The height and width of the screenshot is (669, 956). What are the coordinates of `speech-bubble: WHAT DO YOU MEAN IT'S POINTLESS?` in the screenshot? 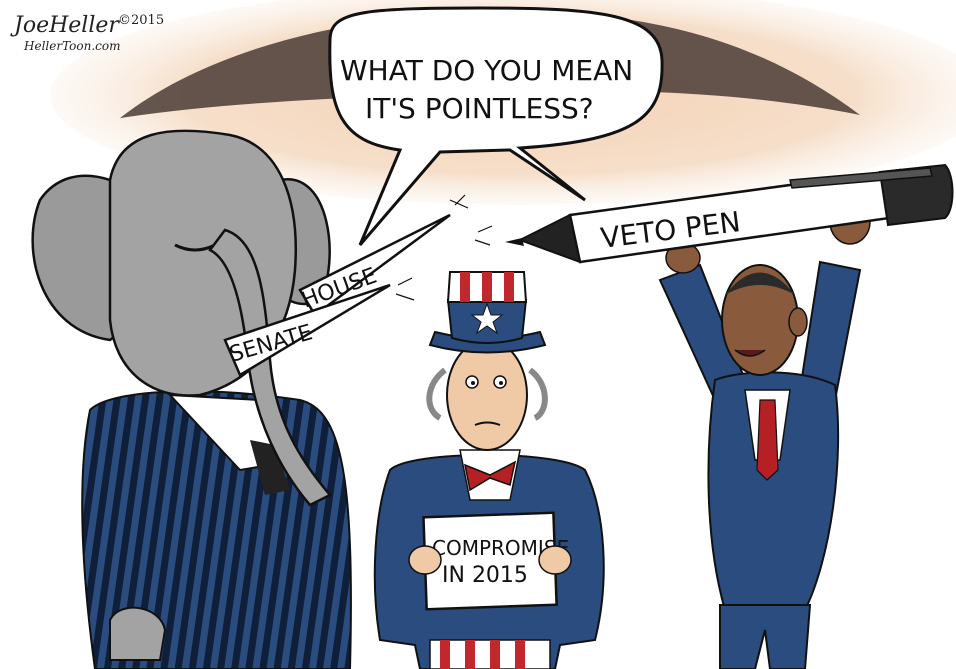 It's located at (496, 126).